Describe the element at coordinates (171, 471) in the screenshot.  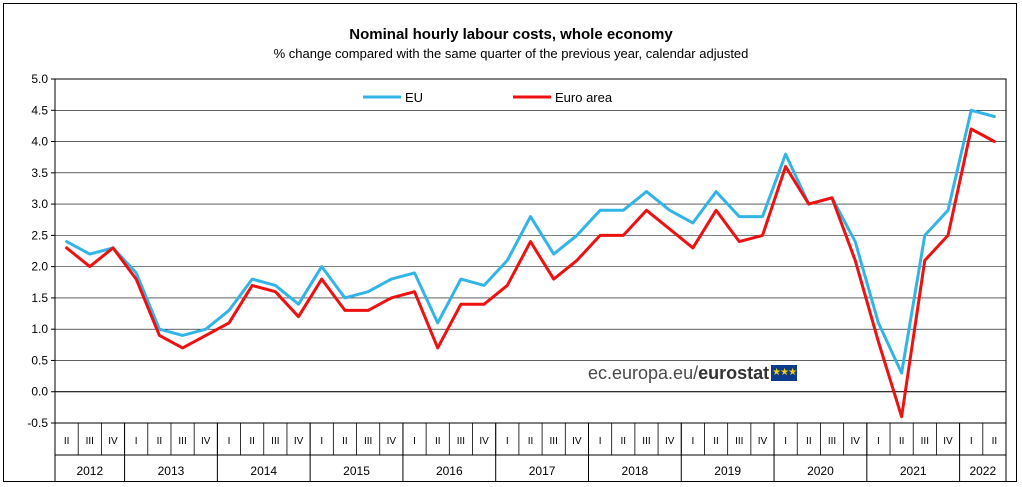
I see `year-label: 2013` at that location.